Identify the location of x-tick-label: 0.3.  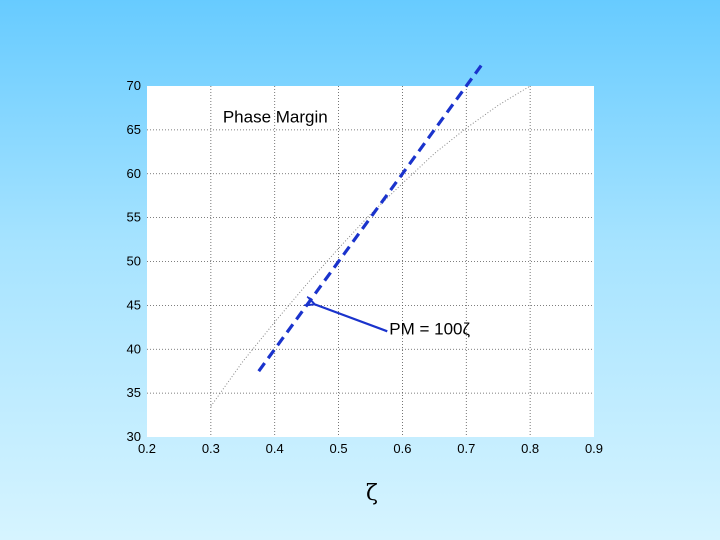
(211, 448).